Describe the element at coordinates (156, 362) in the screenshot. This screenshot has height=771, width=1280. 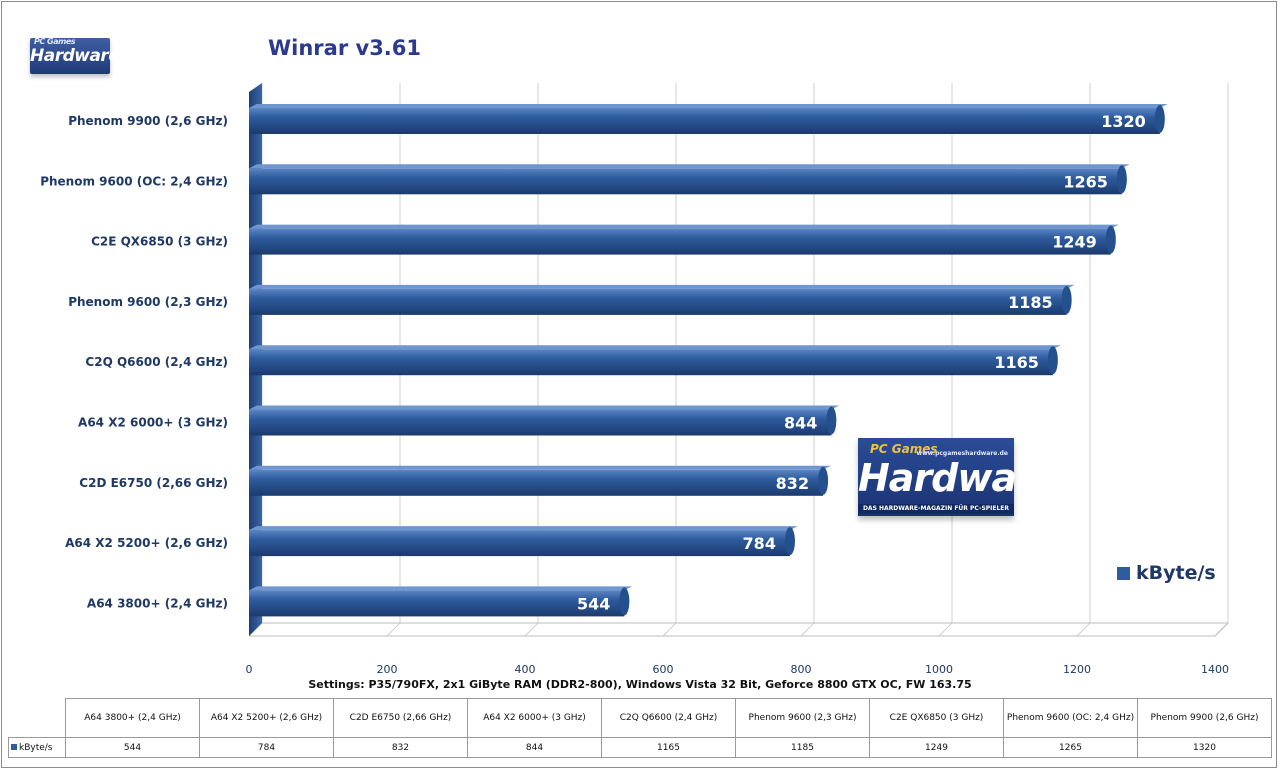
I see `category-label: C2Q Q6600 (2,4 GHz)` at that location.